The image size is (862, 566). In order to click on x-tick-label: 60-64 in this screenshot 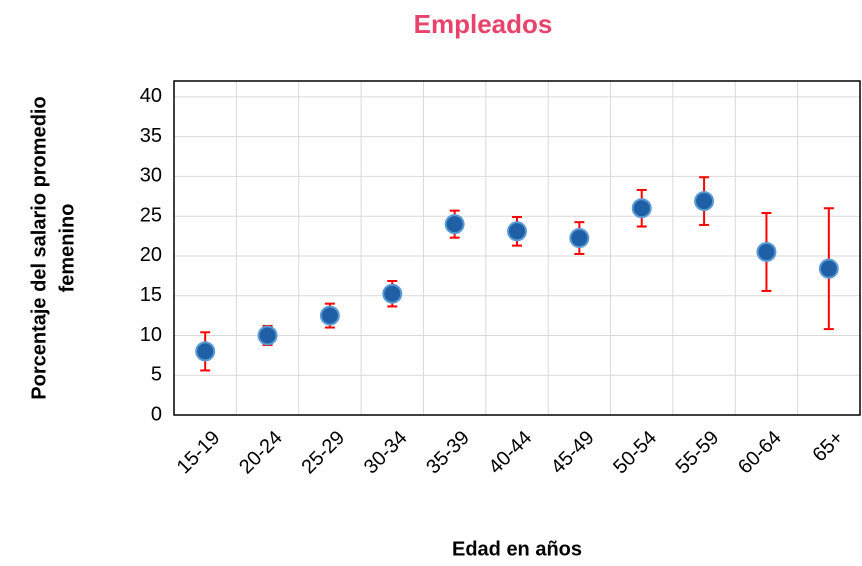, I will do `click(760, 453)`.